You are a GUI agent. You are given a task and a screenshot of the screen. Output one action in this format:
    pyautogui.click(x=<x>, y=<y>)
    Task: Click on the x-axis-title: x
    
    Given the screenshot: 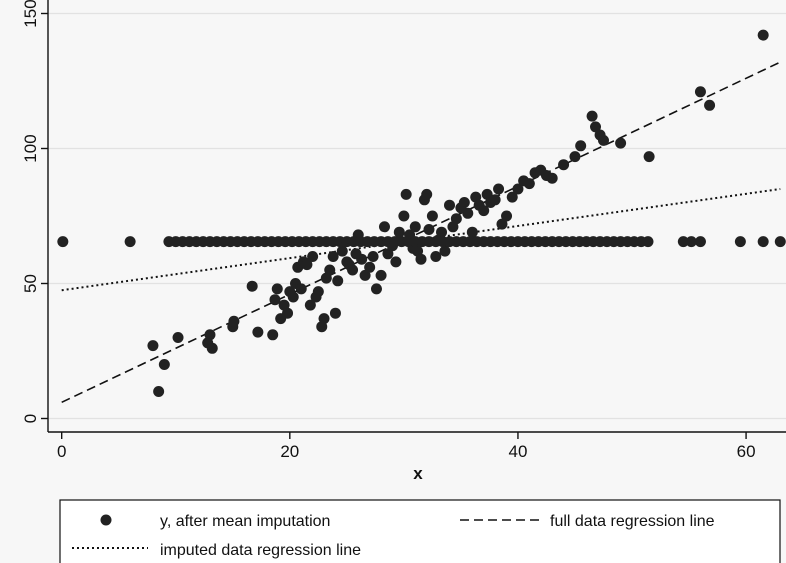 What is the action you would take?
    pyautogui.click(x=418, y=473)
    